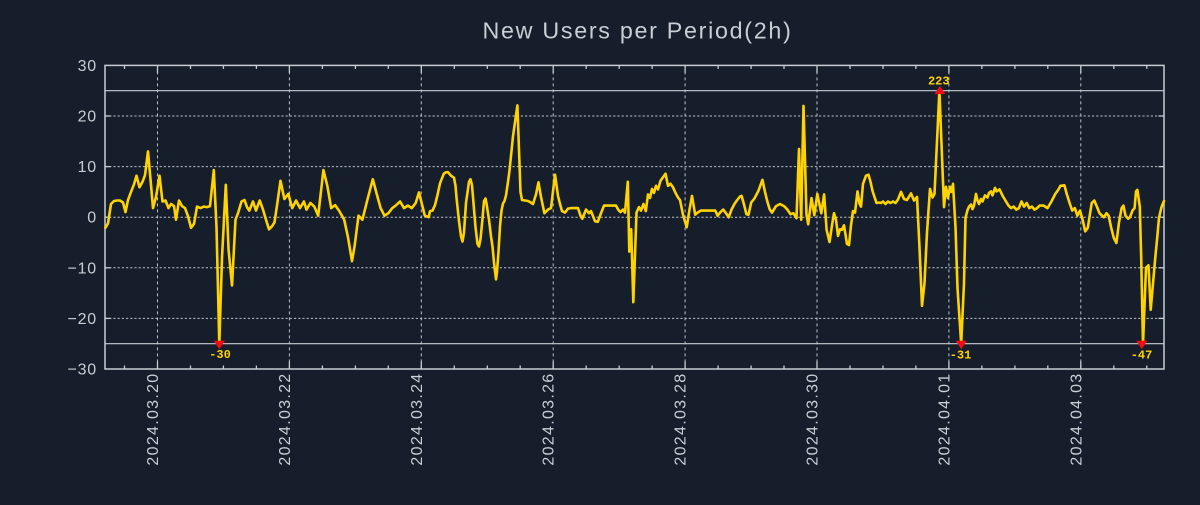 This screenshot has height=505, width=1200. I want to click on svg-text: 223, so click(939, 82).